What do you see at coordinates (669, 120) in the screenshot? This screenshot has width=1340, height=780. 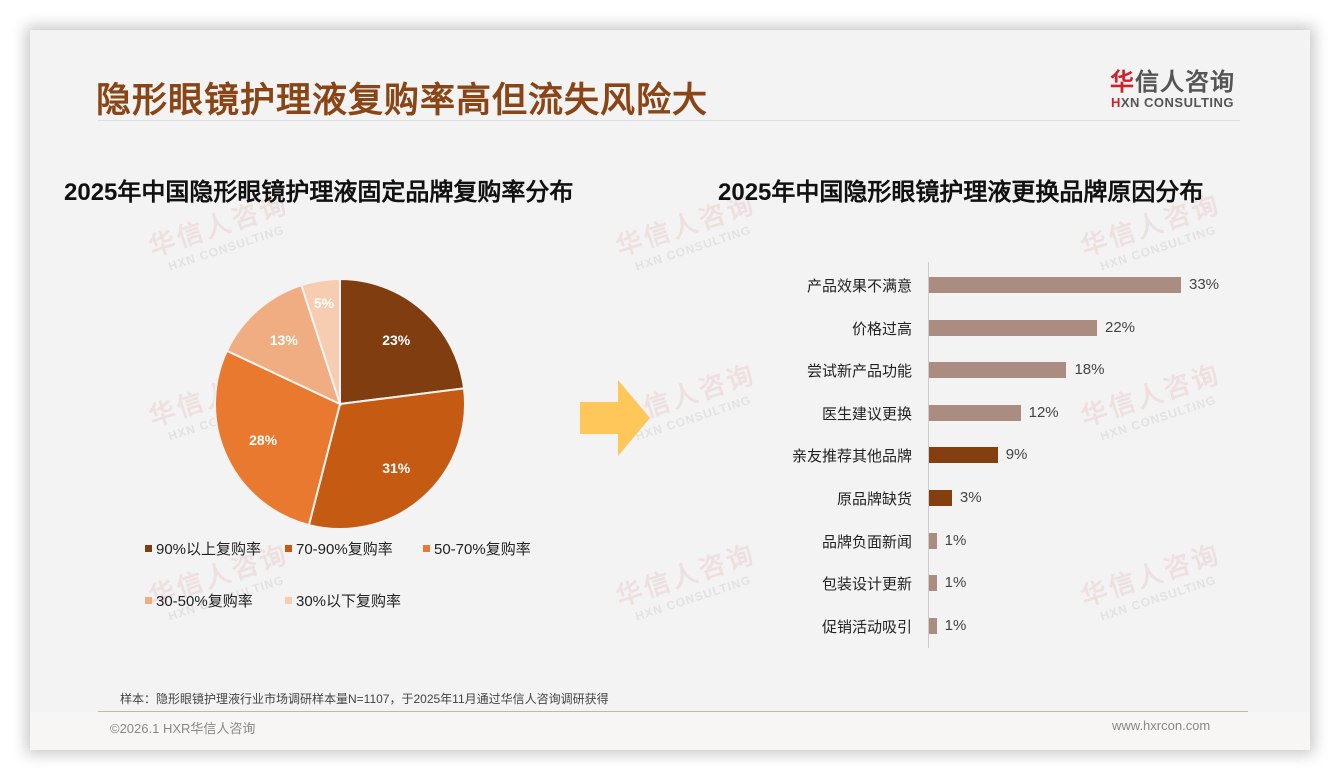 I see `title-divider` at bounding box center [669, 120].